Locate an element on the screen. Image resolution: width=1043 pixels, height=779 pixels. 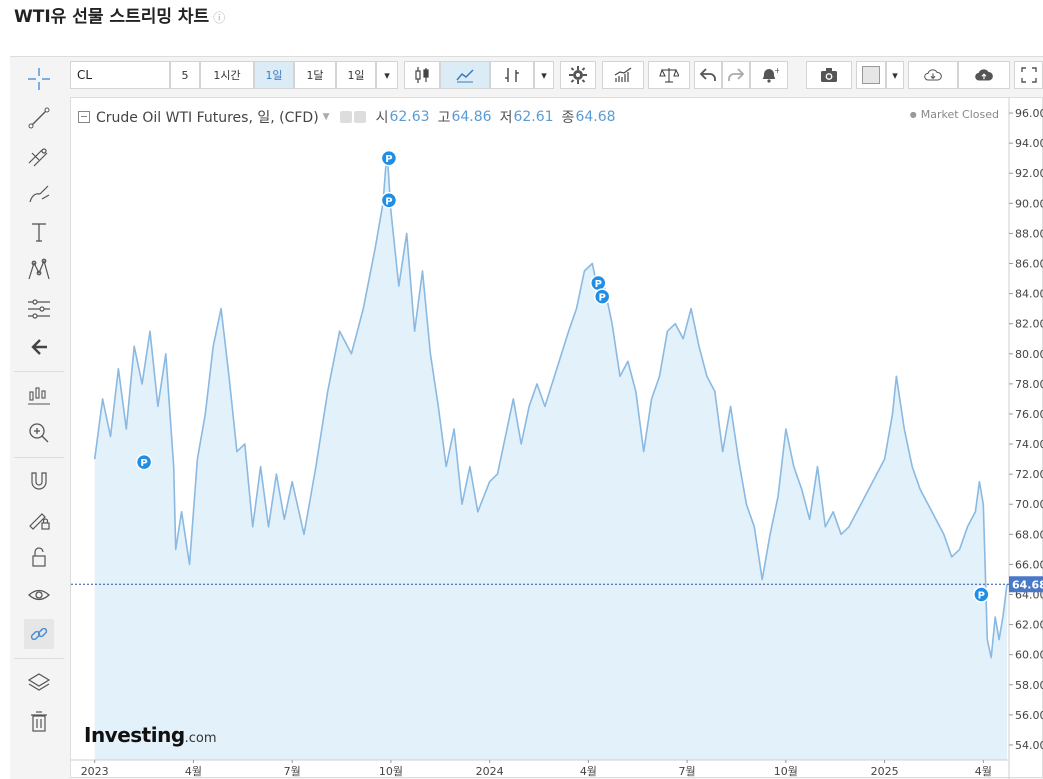
left-drawing-toolbar is located at coordinates (39, 418).